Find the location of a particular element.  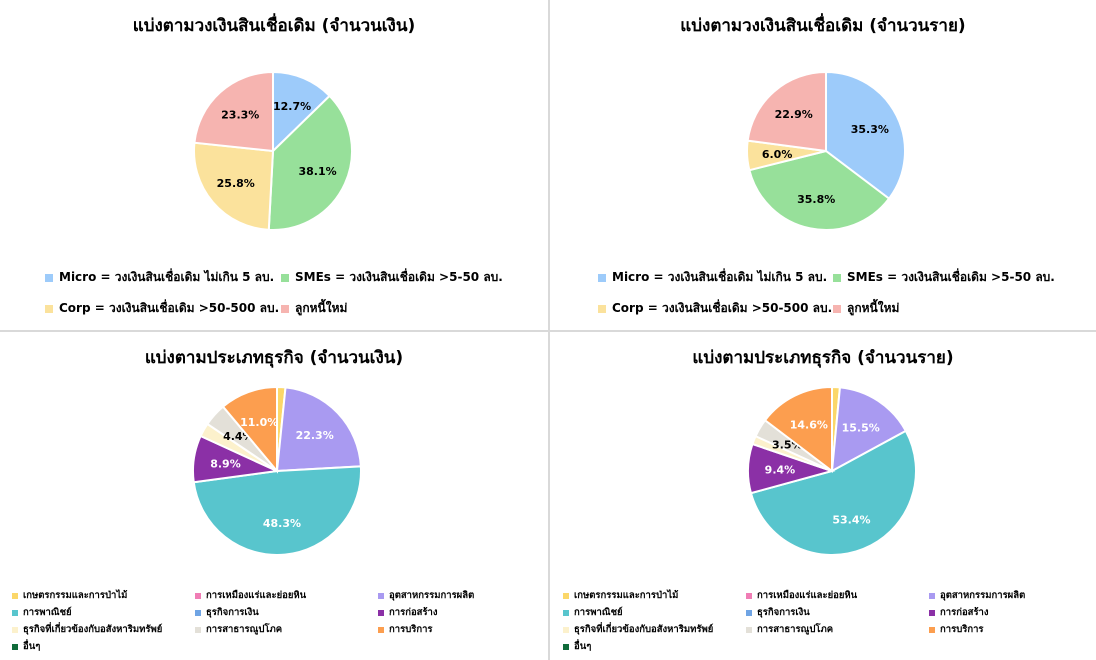

legend-item: เกษตรกรรมและการป่าไม้ is located at coordinates (69, 595).